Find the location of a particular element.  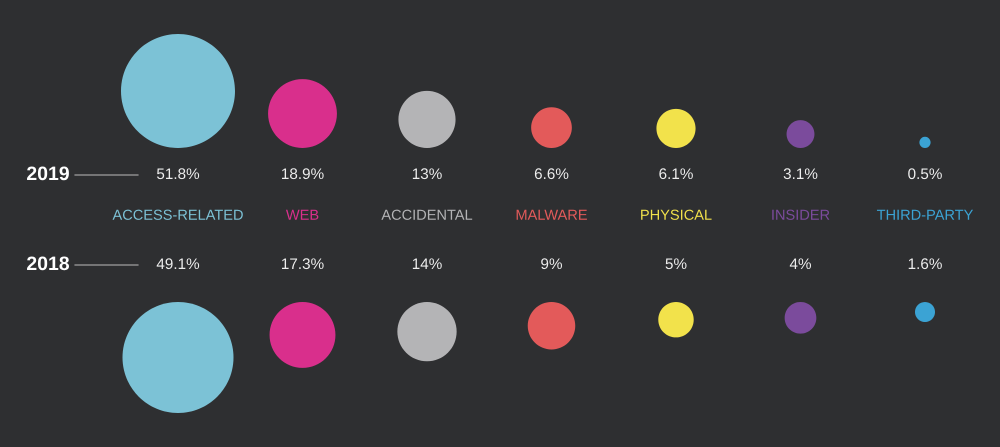

data-label: 4% is located at coordinates (800, 264).